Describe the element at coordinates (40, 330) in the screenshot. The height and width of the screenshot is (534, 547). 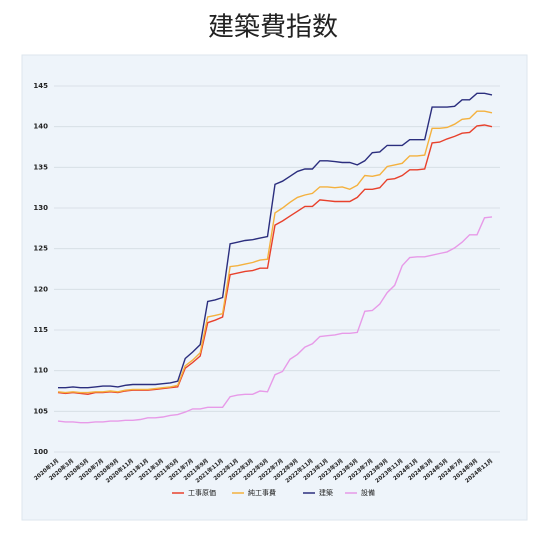
I see `y-tick-label: 115` at that location.